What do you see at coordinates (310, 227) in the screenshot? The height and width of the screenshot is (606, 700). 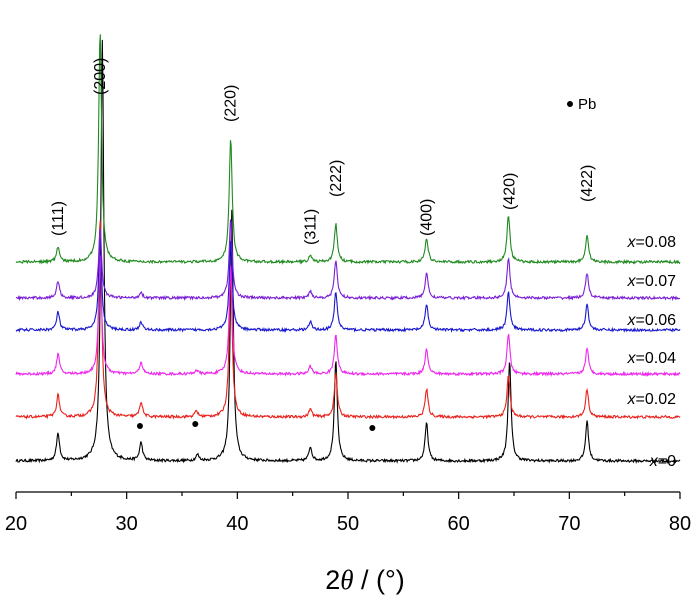 I see `peak-label-3: (311)` at bounding box center [310, 227].